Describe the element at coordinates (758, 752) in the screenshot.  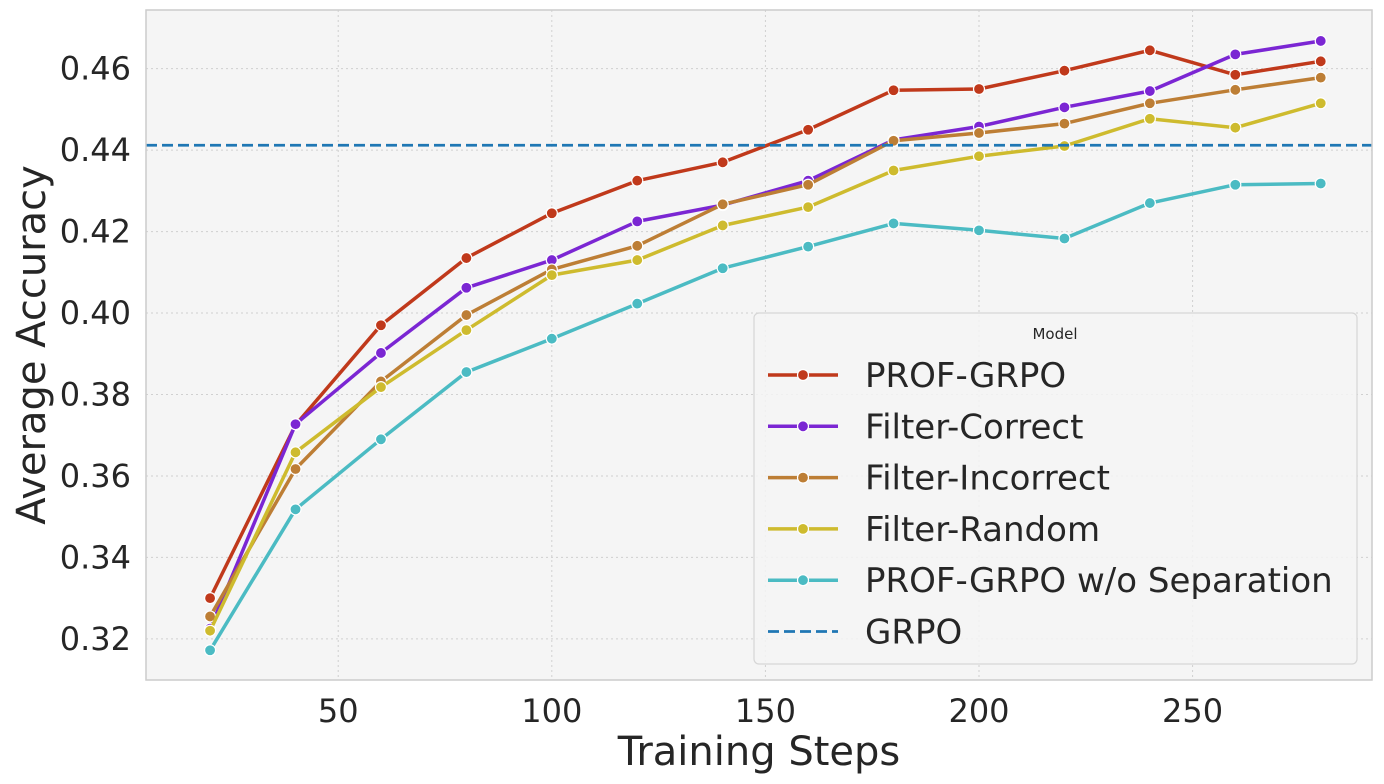
I see `x-axis-label: Training Steps` at that location.